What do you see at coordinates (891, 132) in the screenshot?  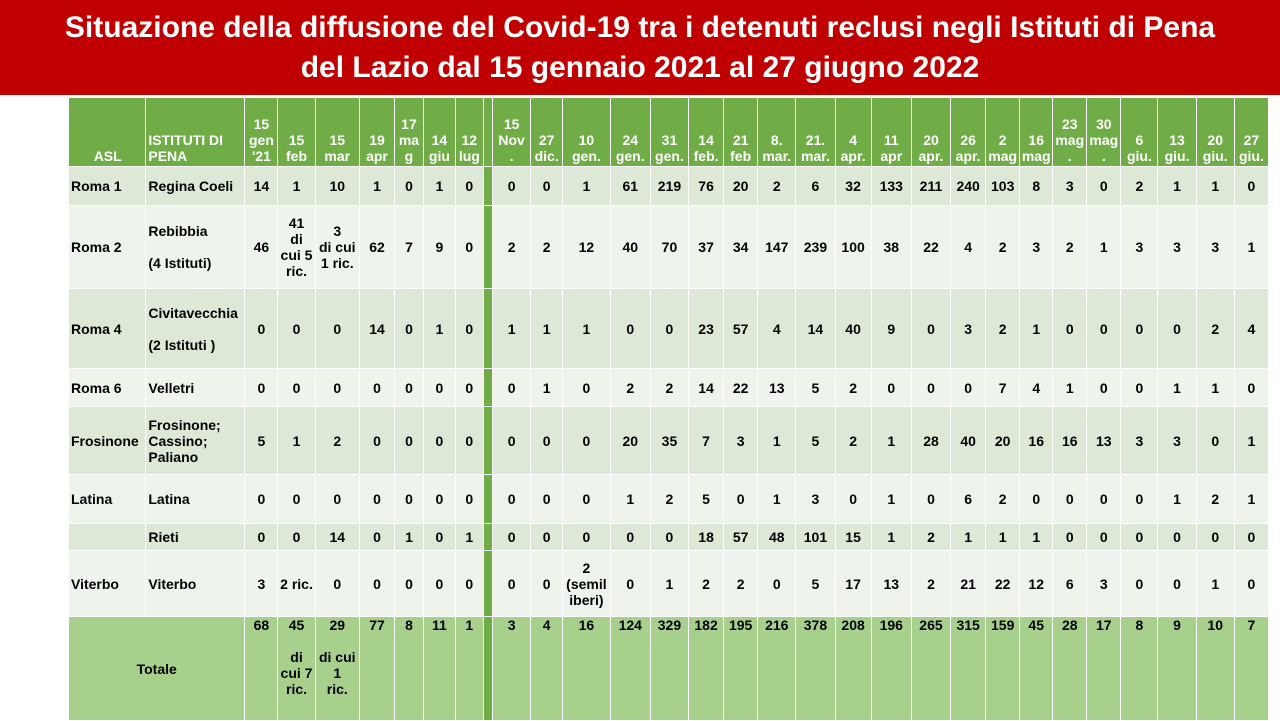 I see `header-date: 11 apr` at bounding box center [891, 132].